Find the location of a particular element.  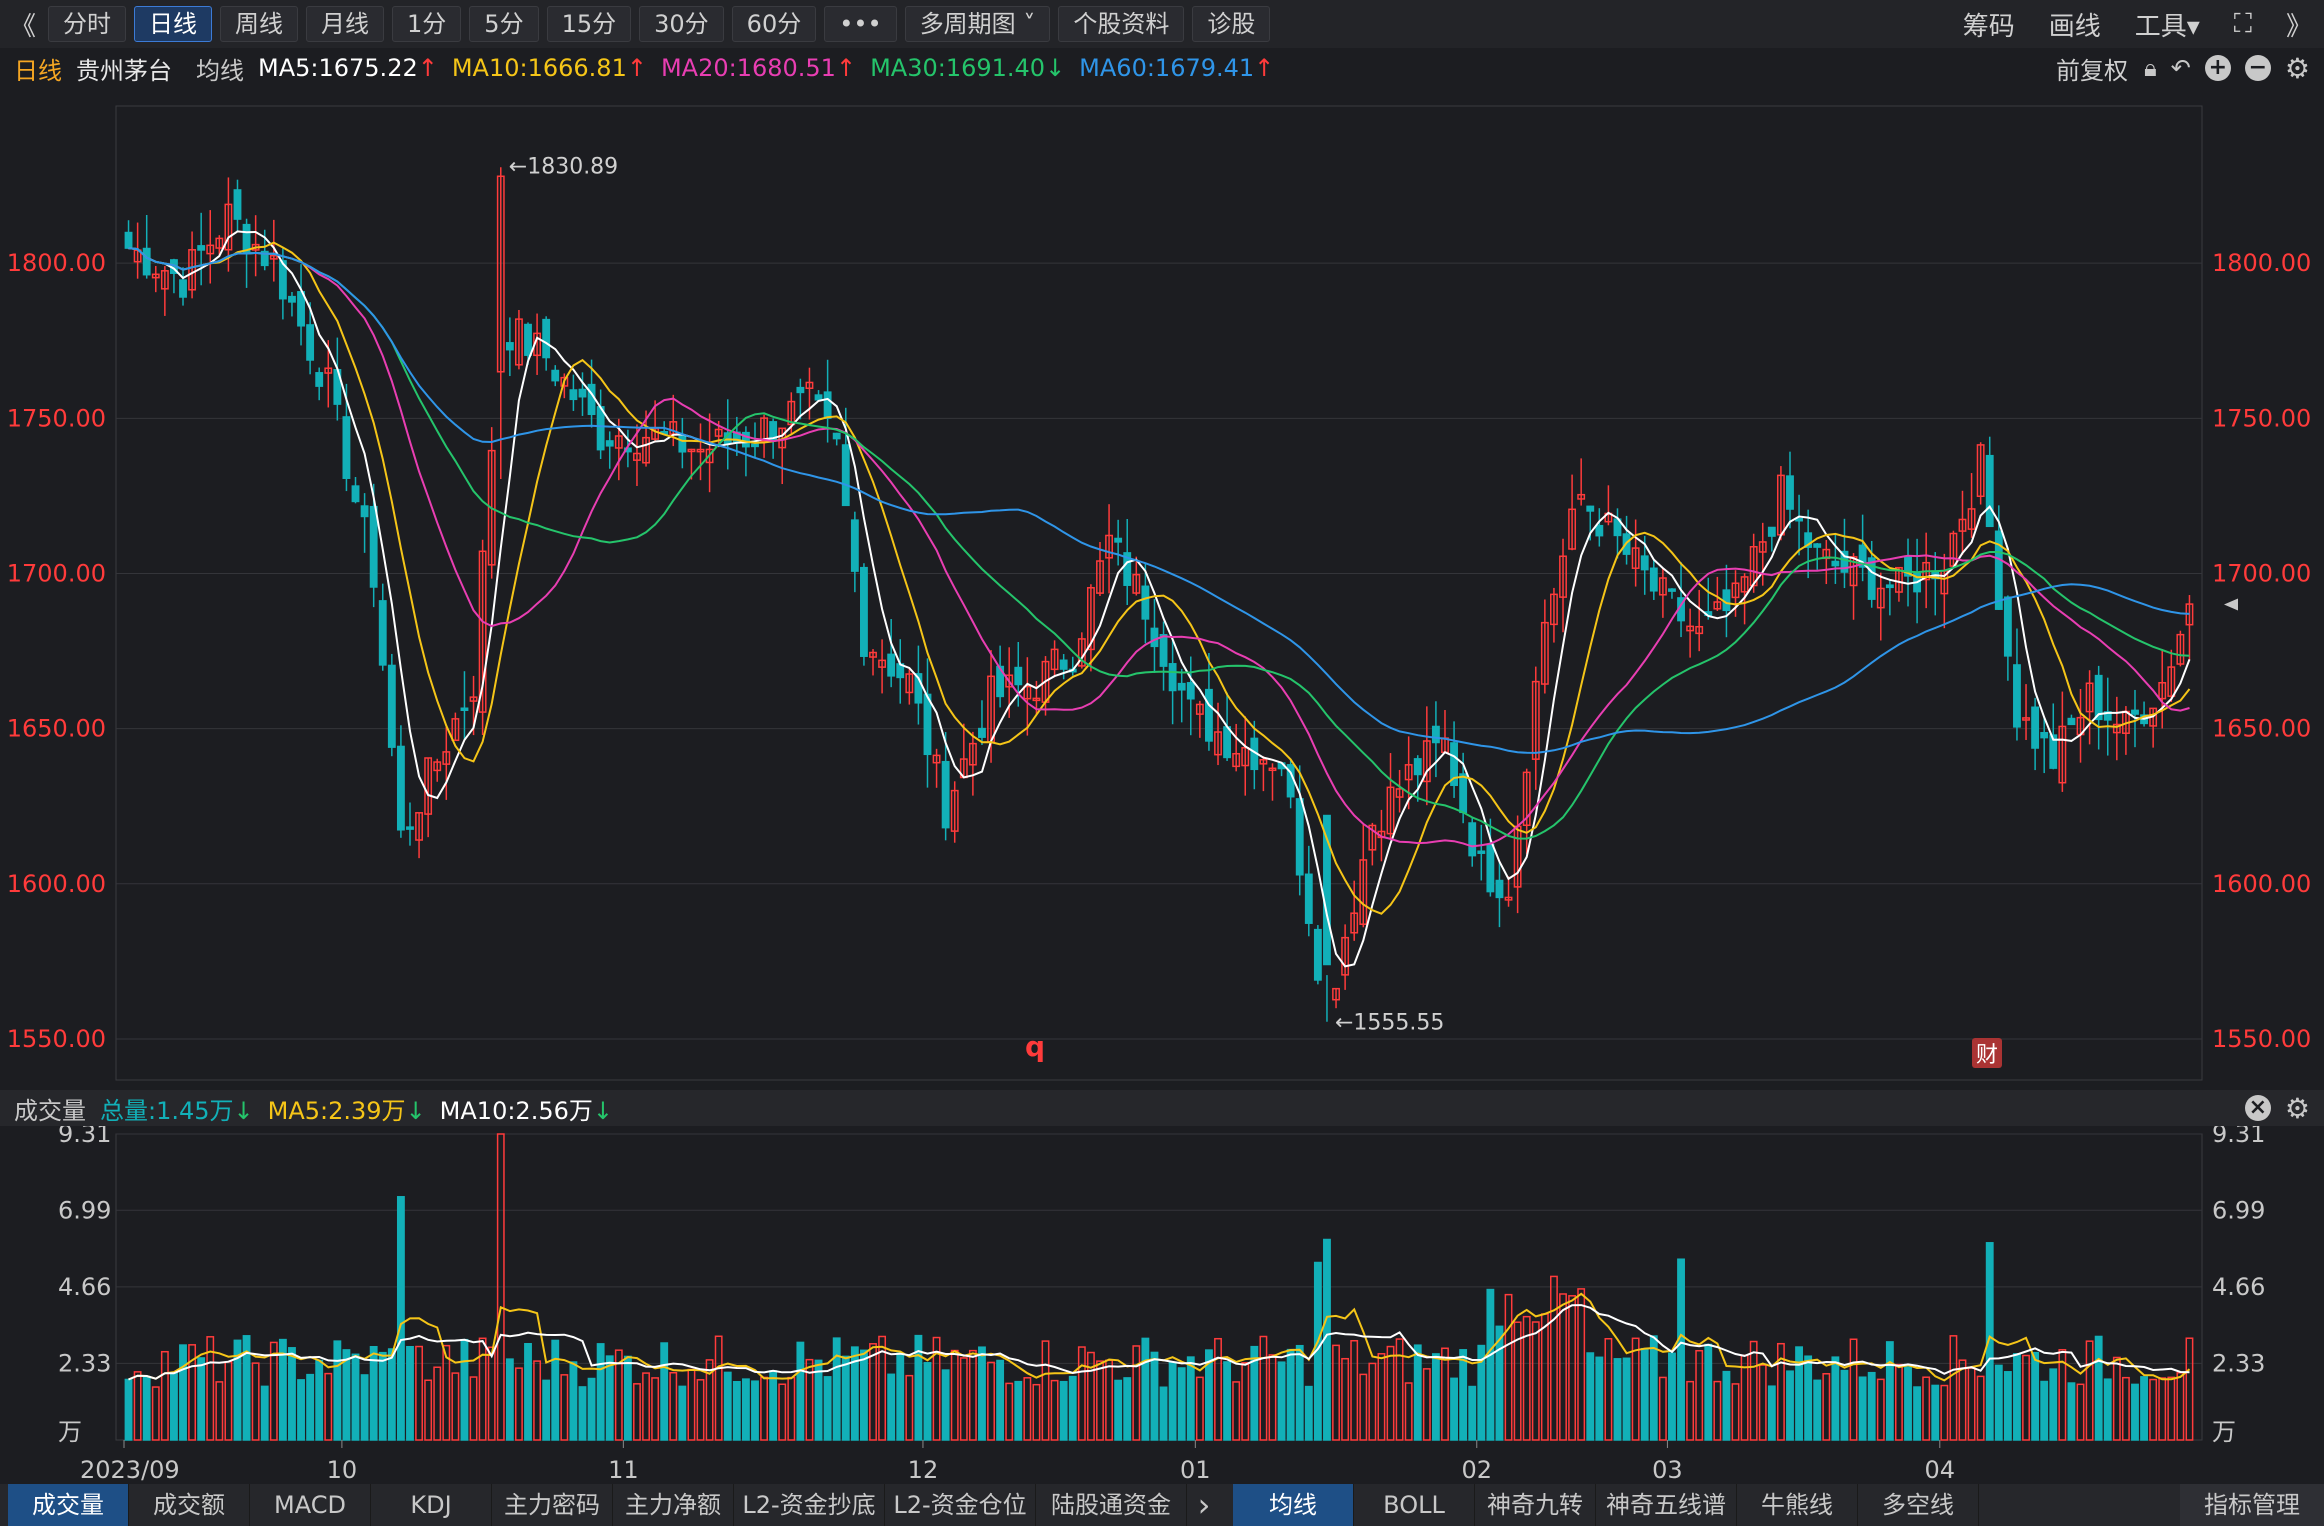

x-tick-label: 10 is located at coordinates (342, 1470).